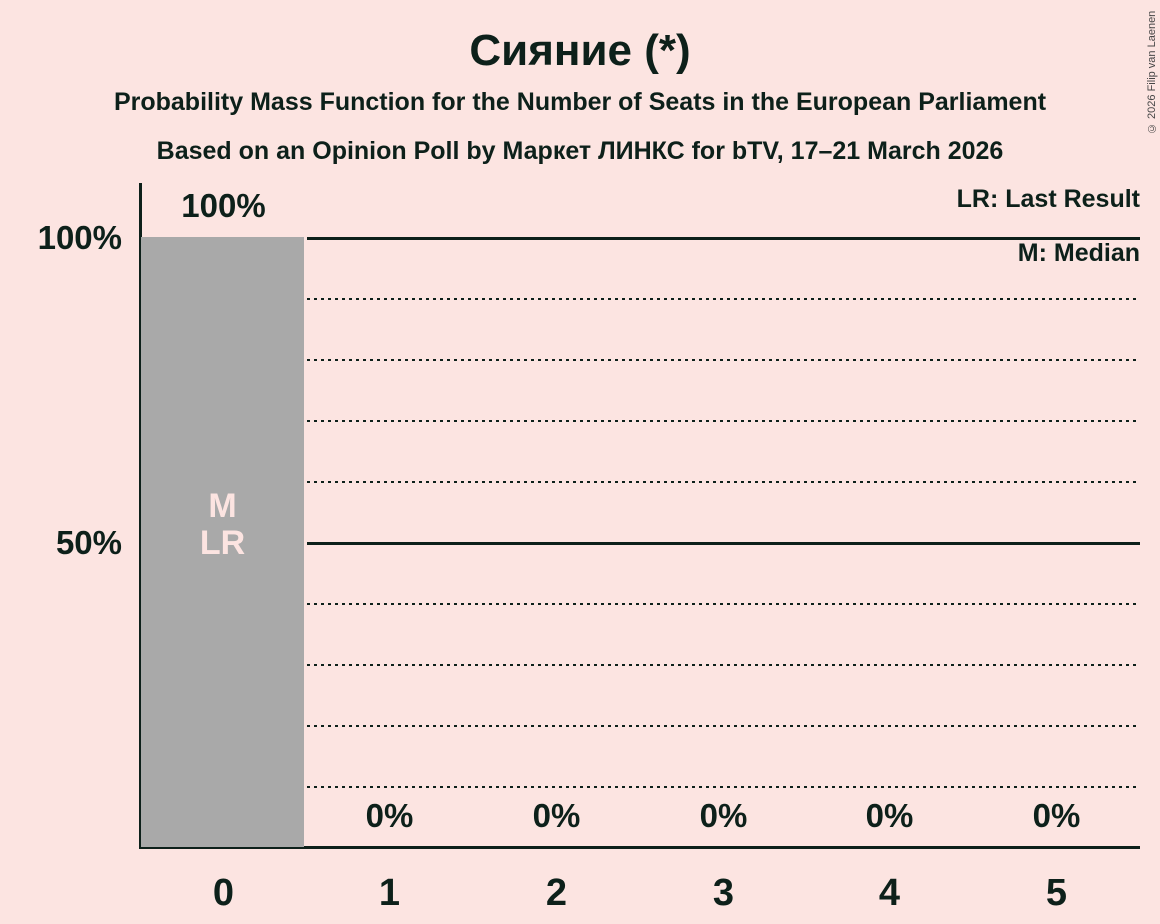  I want to click on value-label-seat-5: 0%, so click(1056, 815).